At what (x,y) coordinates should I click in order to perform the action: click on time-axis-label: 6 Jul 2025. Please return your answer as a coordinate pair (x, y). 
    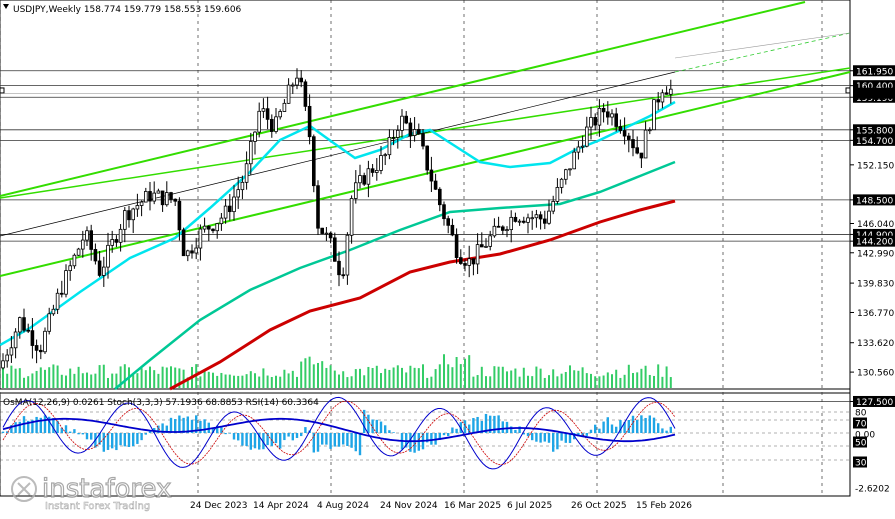
    Looking at the image, I should click on (529, 506).